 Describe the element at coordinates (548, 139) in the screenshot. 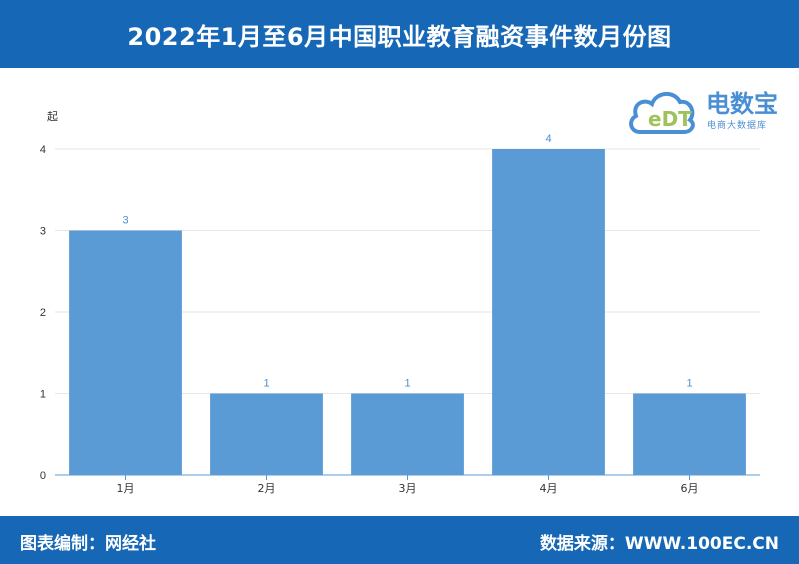

I see `data-label: 4` at that location.